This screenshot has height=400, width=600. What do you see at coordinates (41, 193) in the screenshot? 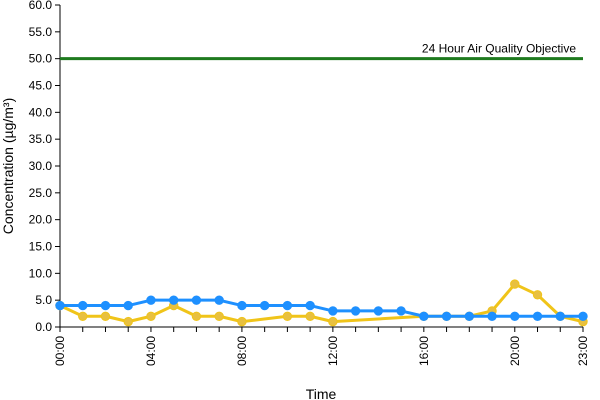
I see `y-tick-label: 25.0` at bounding box center [41, 193].